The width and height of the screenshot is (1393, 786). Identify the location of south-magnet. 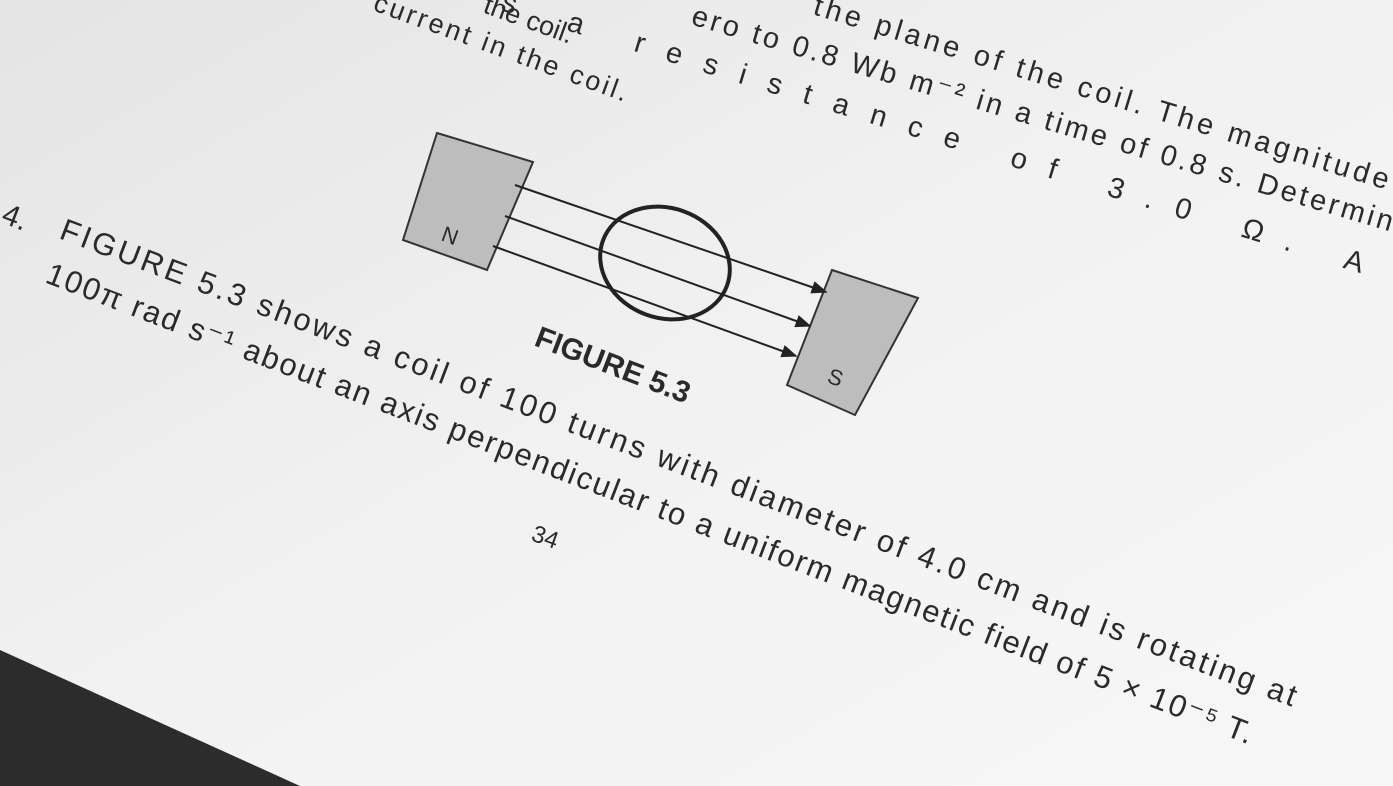
(852, 342).